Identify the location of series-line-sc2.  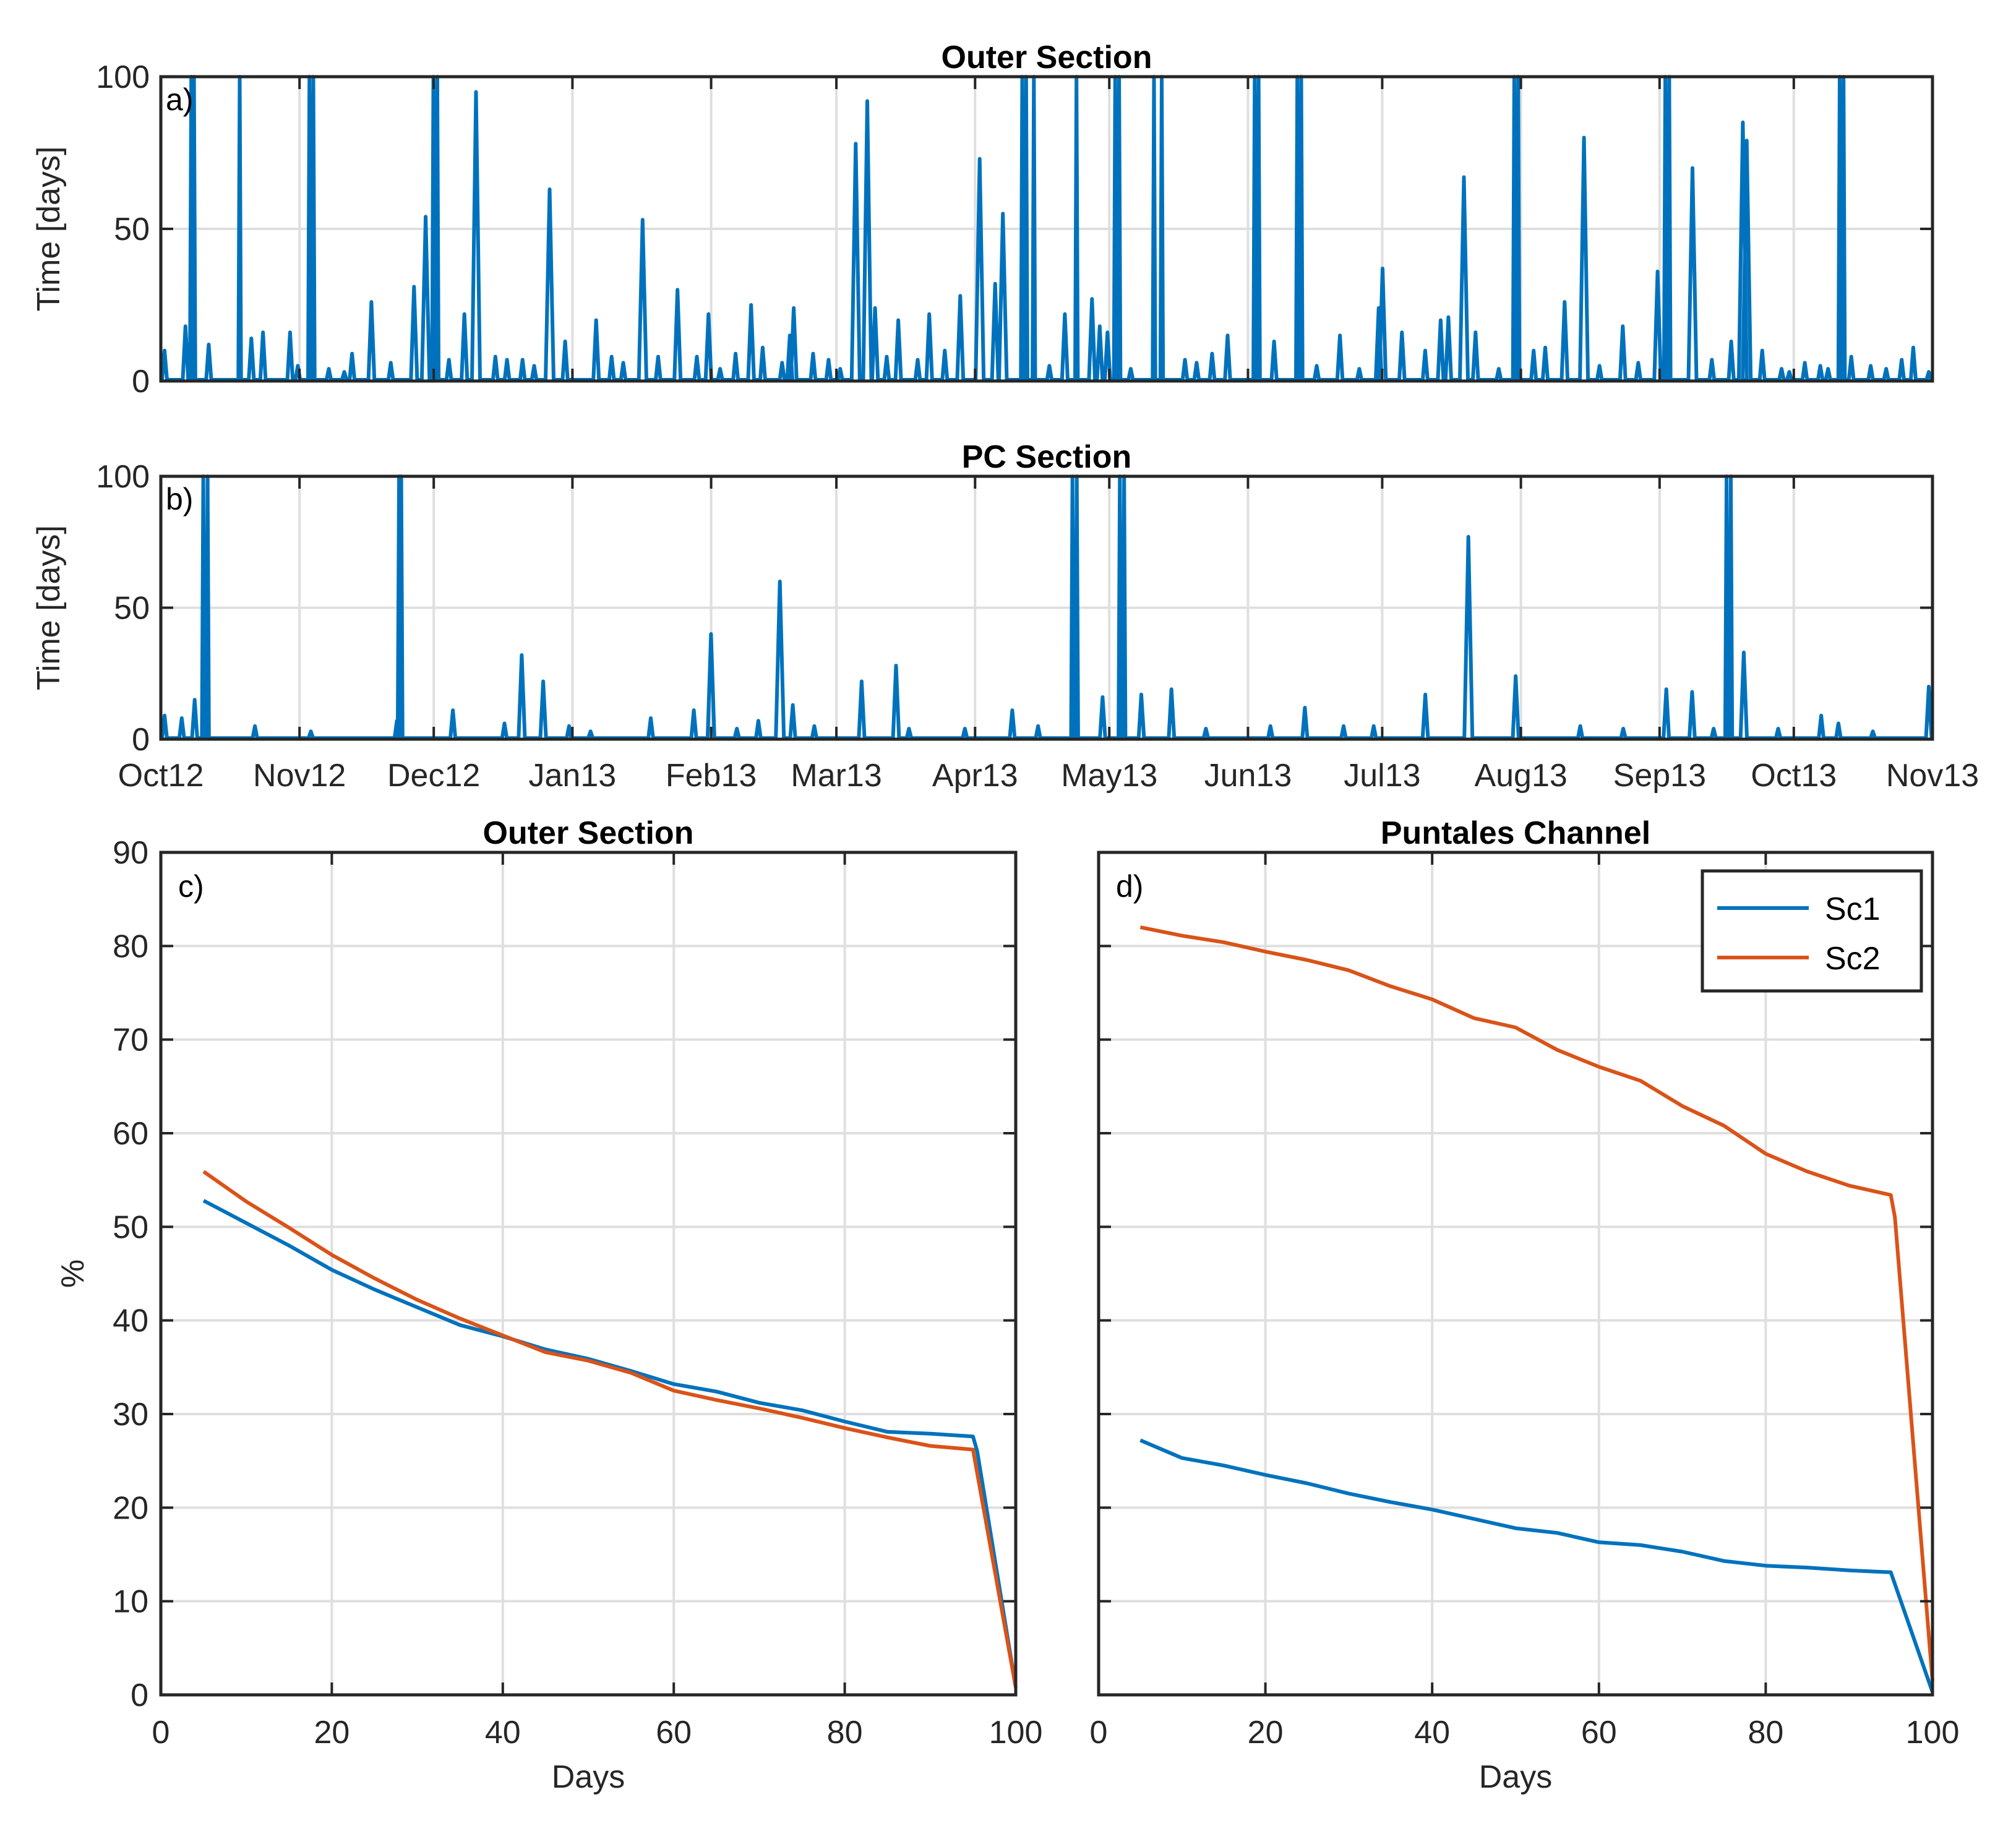
(610, 1429).